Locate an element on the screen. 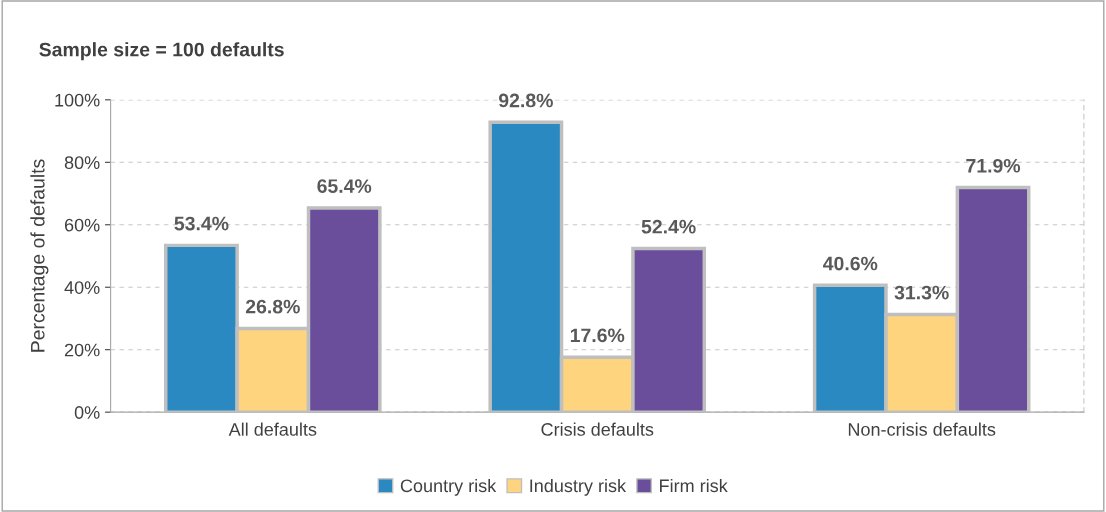 The height and width of the screenshot is (512, 1106). legend-label: Firm risk is located at coordinates (694, 485).